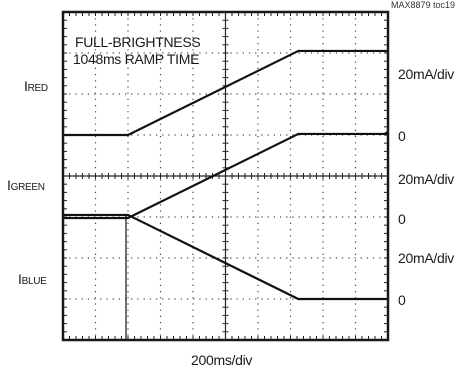  What do you see at coordinates (426, 74) in the screenshot?
I see `trace-red-scale: 20mA/div` at bounding box center [426, 74].